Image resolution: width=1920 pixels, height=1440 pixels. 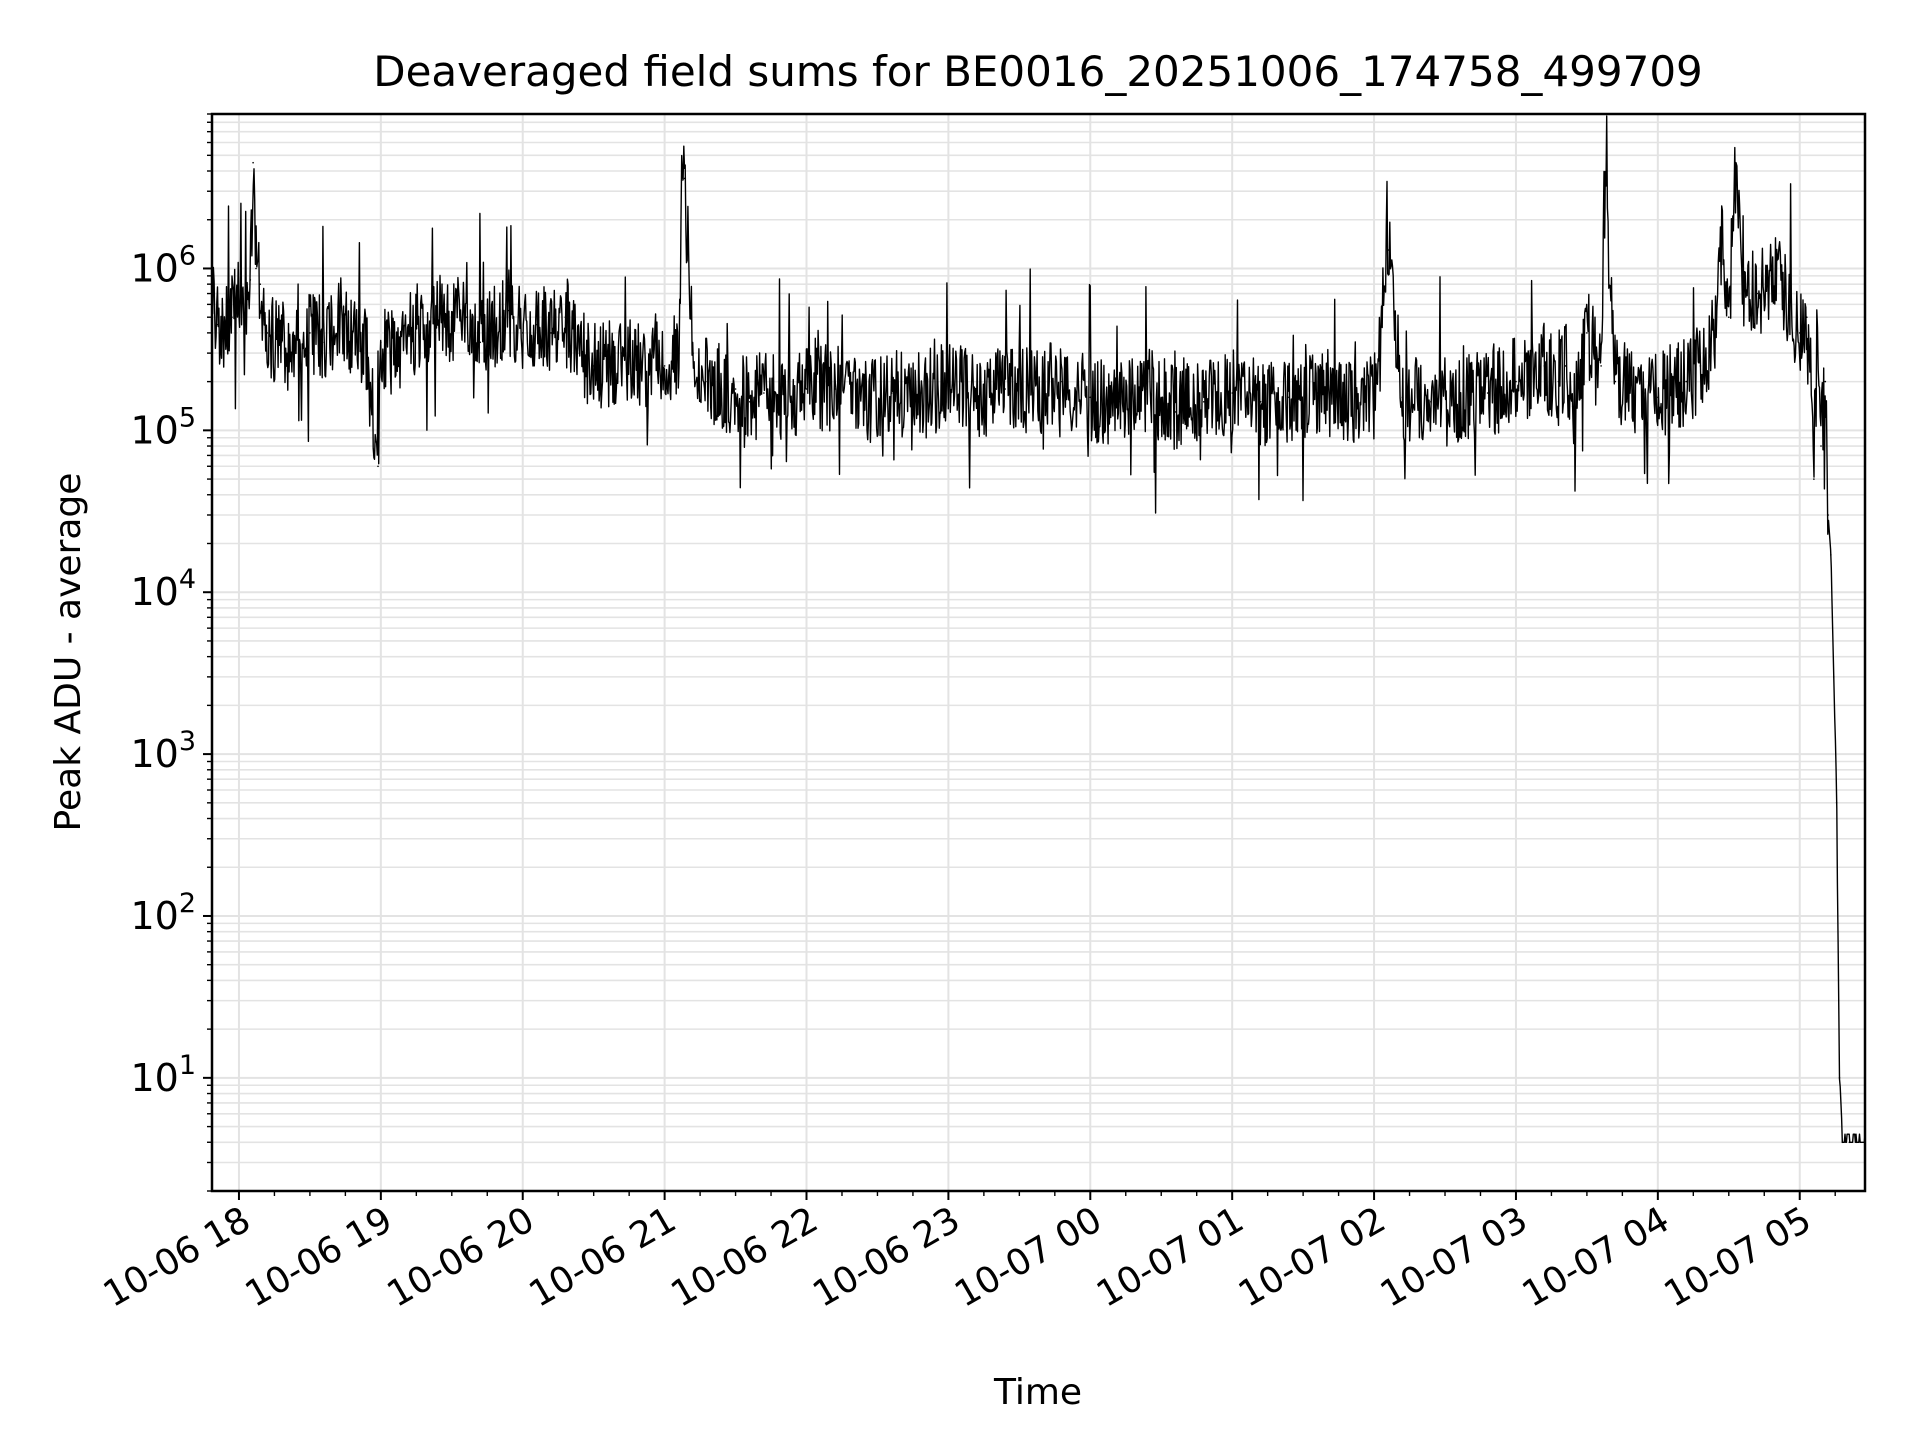 I want to click on x-axis-label: Time, so click(x=1037, y=1392).